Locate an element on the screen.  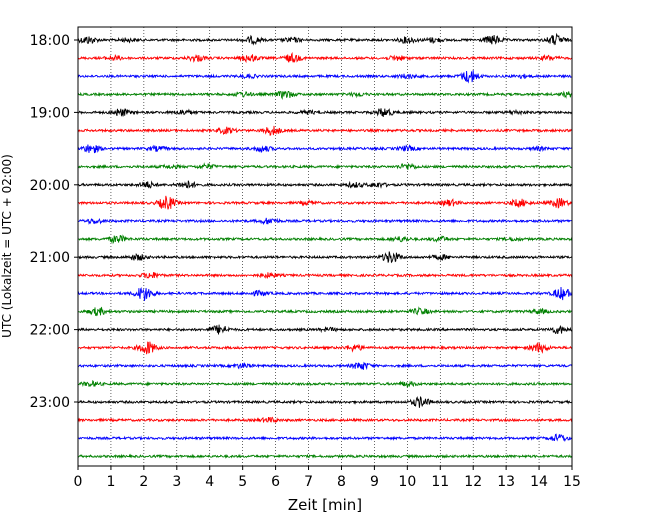
y-tick-label: 20:00 is located at coordinates (50, 186).